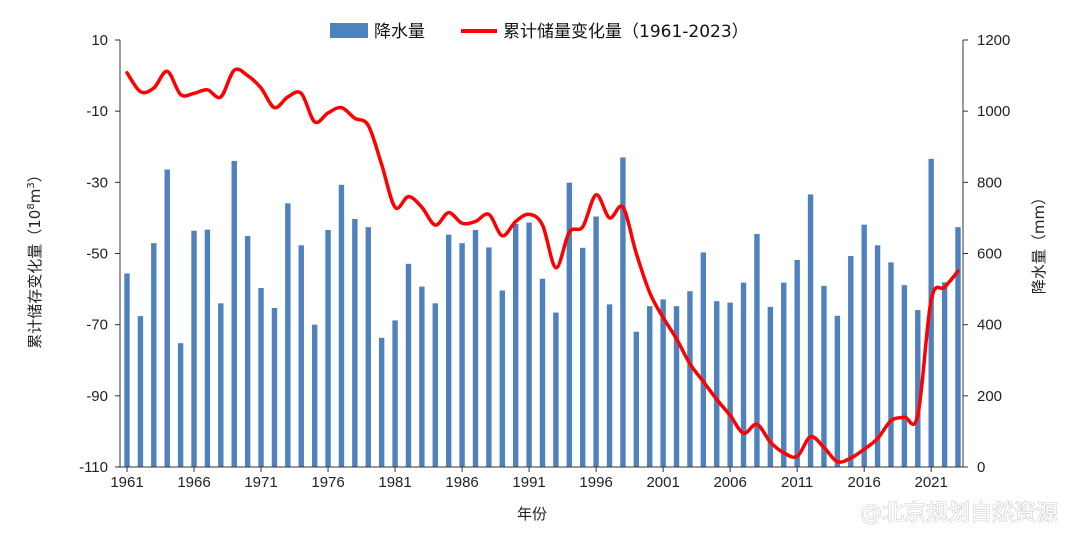 The height and width of the screenshot is (548, 1080). What do you see at coordinates (475, 348) in the screenshot?
I see `precipitation-bar-1987` at bounding box center [475, 348].